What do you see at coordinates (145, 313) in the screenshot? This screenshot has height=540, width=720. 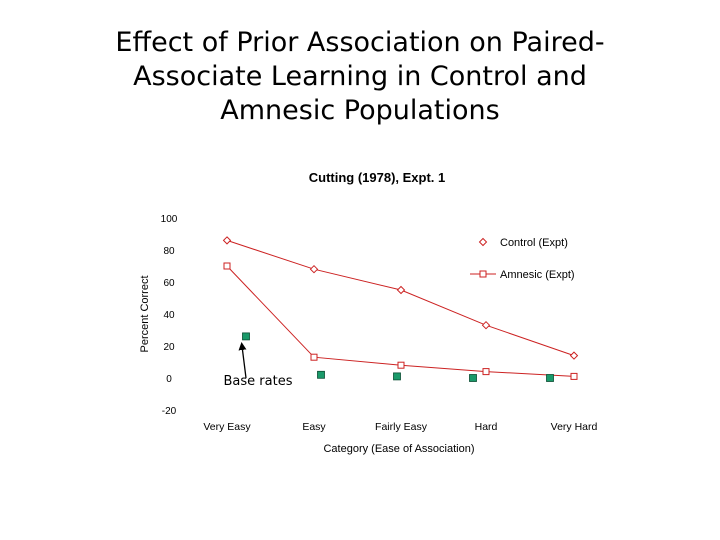 I see `y-axis-label: Percent Correct` at bounding box center [145, 313].